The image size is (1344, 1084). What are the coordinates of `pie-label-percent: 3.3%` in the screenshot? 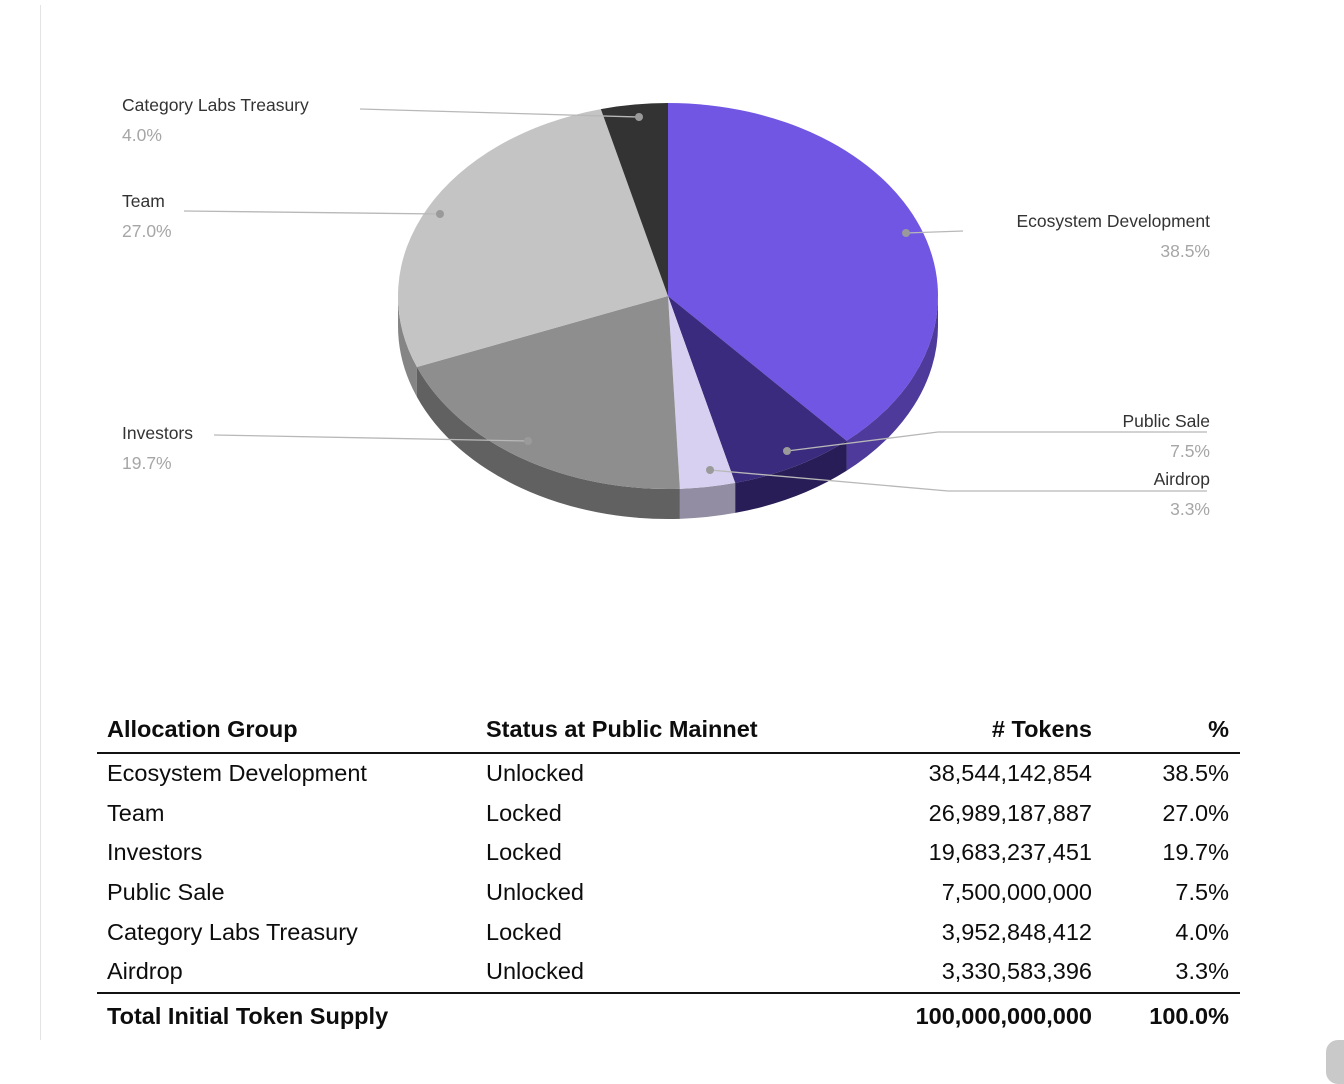 It's located at (1190, 509).